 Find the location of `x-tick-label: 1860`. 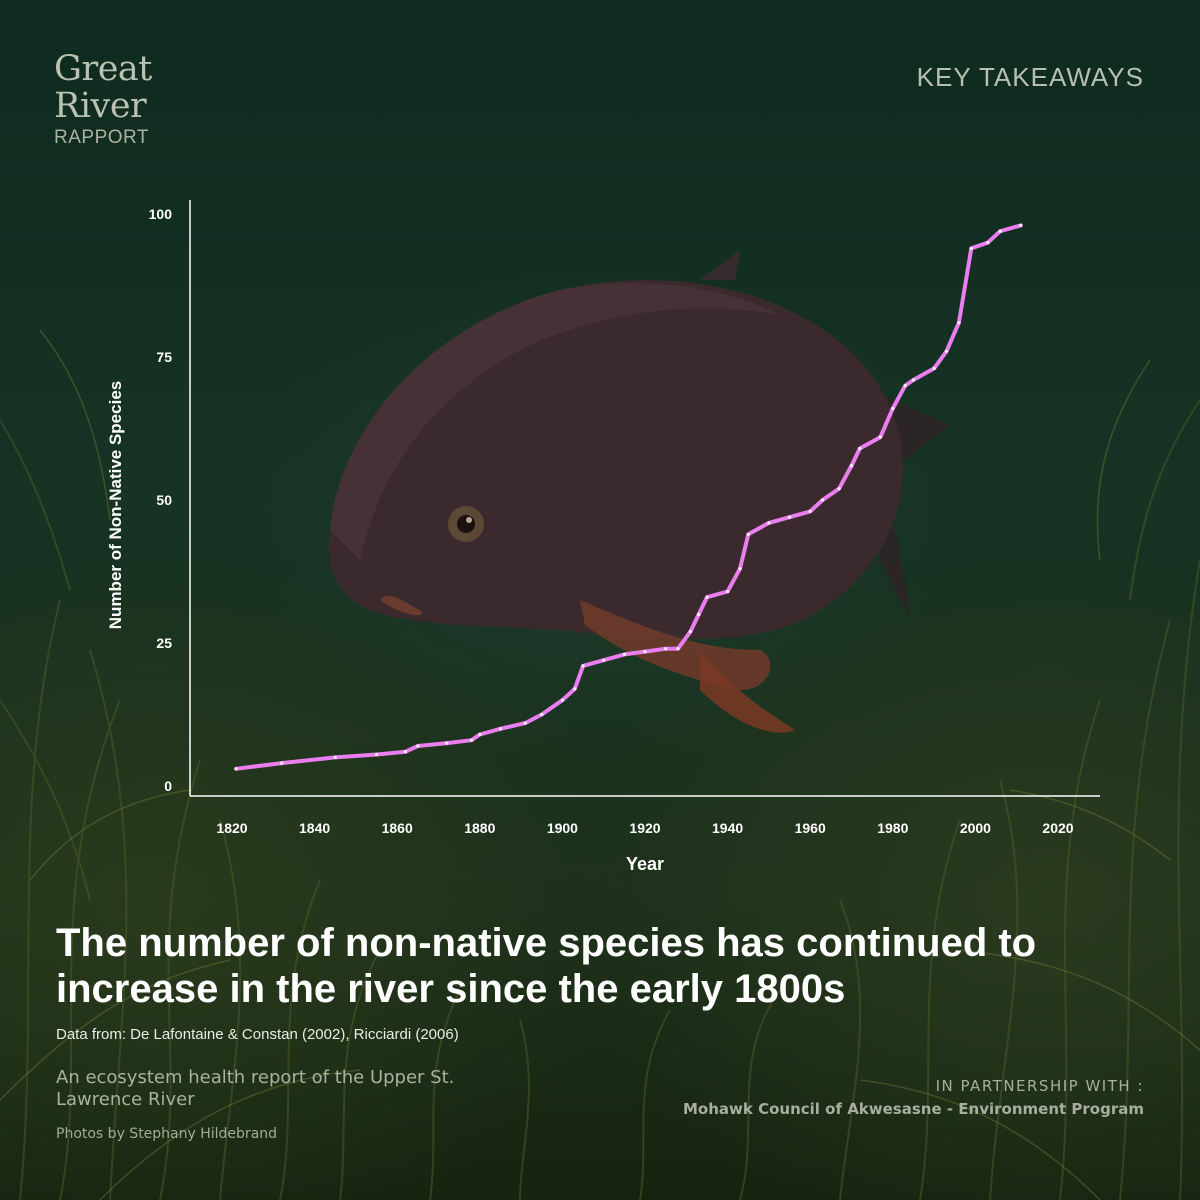

x-tick-label: 1860 is located at coordinates (397, 828).